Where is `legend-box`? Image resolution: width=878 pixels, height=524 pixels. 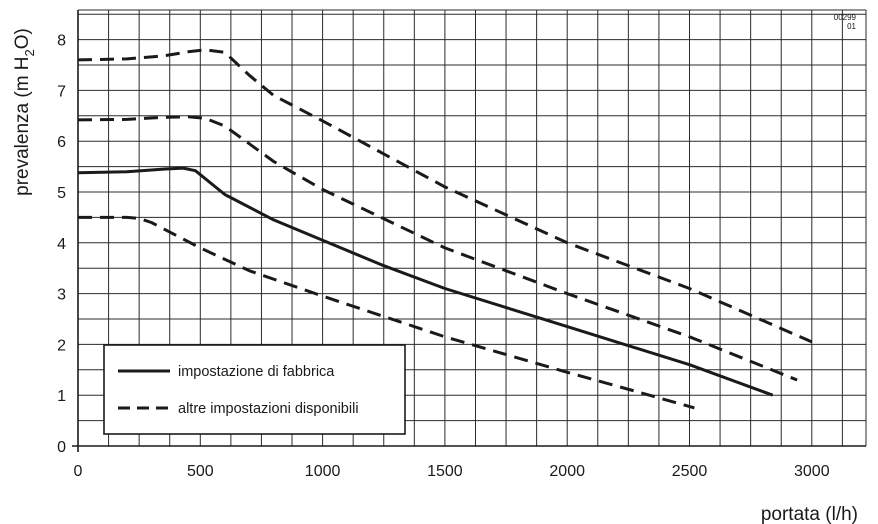
legend-box is located at coordinates (254, 389).